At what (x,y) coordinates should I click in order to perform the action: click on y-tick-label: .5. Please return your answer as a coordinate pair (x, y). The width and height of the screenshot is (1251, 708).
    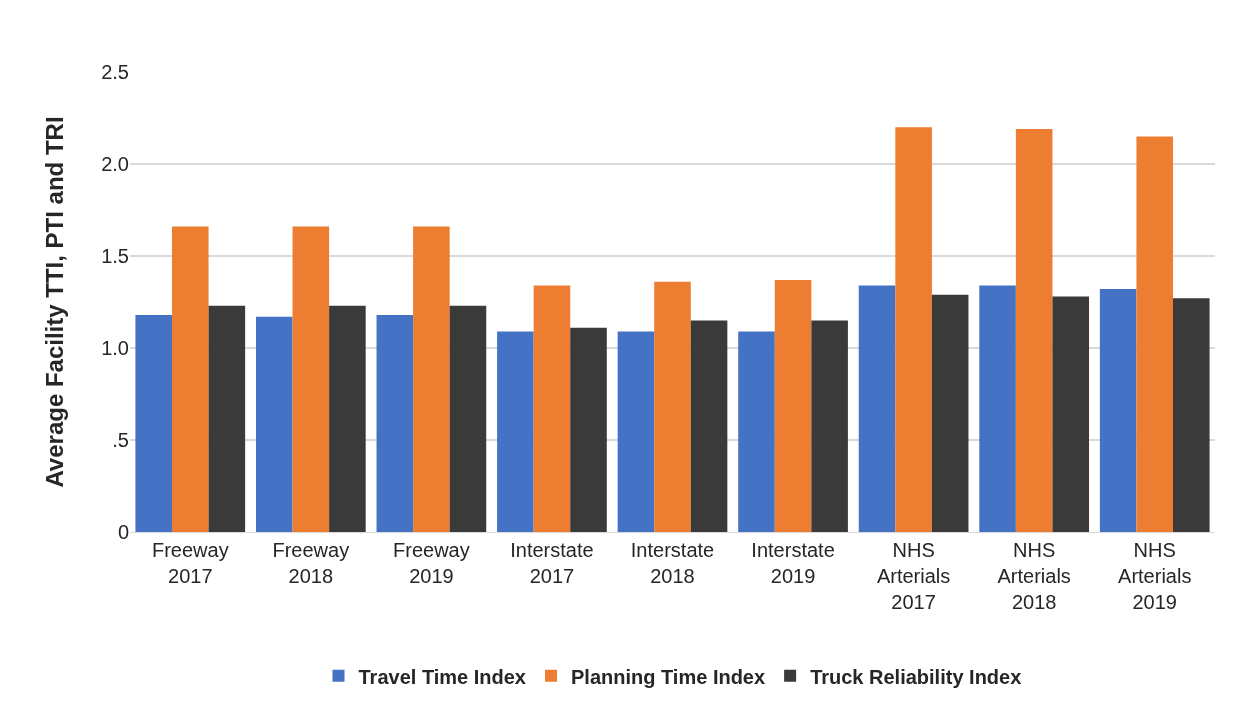
    Looking at the image, I should click on (120, 440).